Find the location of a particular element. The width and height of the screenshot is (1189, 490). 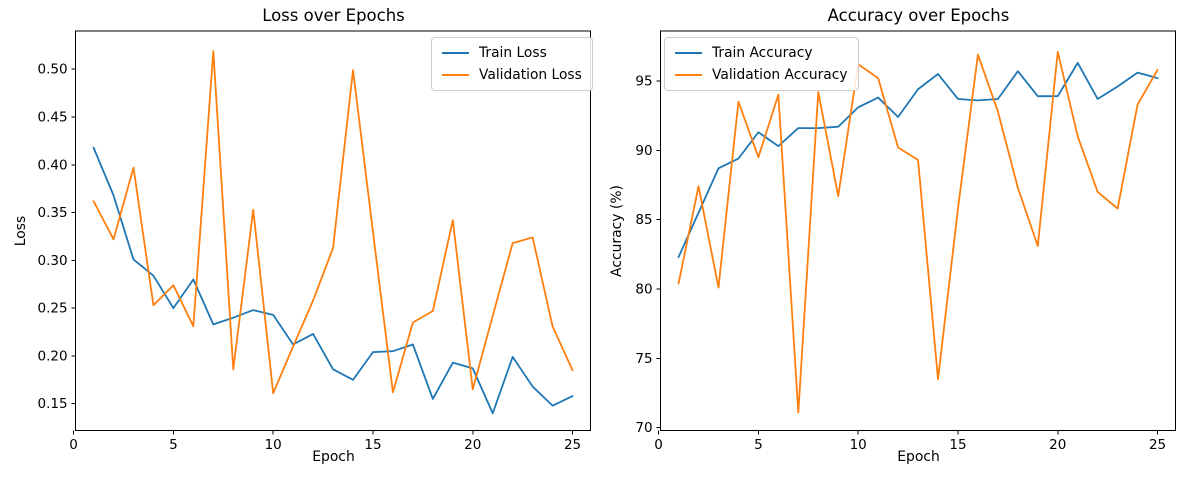

svg-text: 85 is located at coordinates (643, 220).